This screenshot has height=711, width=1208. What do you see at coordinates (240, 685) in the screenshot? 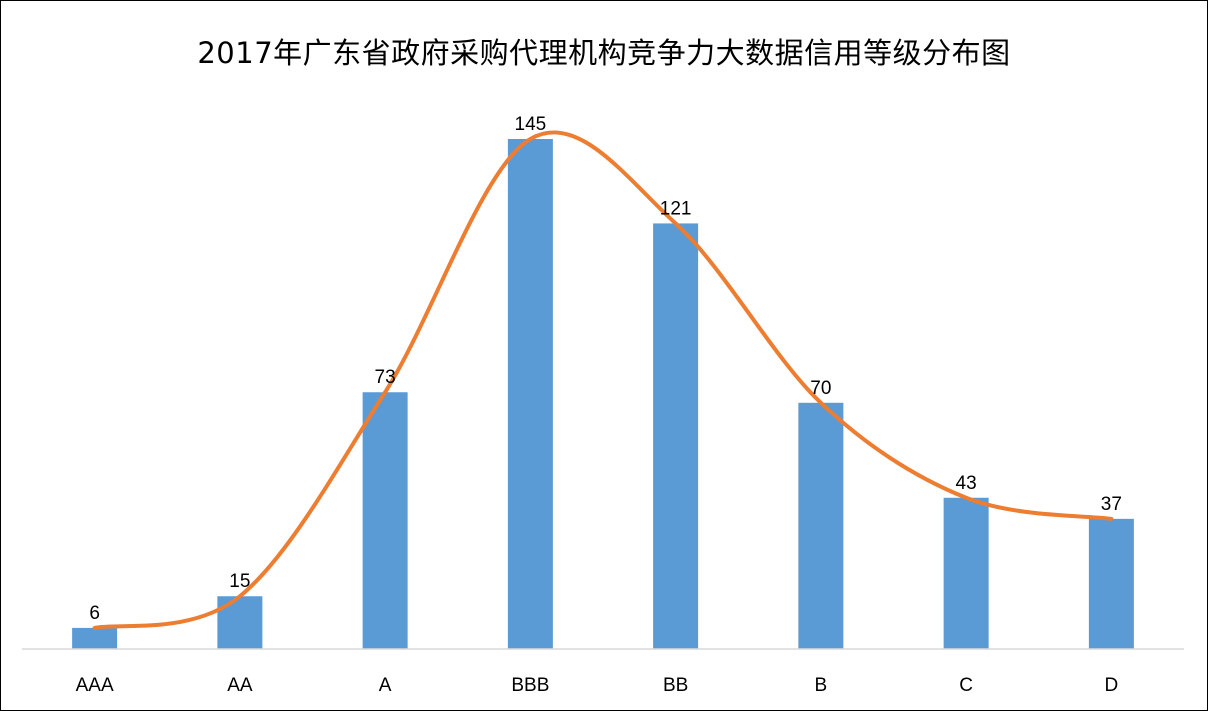
I see `x-tick-label-aa: AA` at bounding box center [240, 685].